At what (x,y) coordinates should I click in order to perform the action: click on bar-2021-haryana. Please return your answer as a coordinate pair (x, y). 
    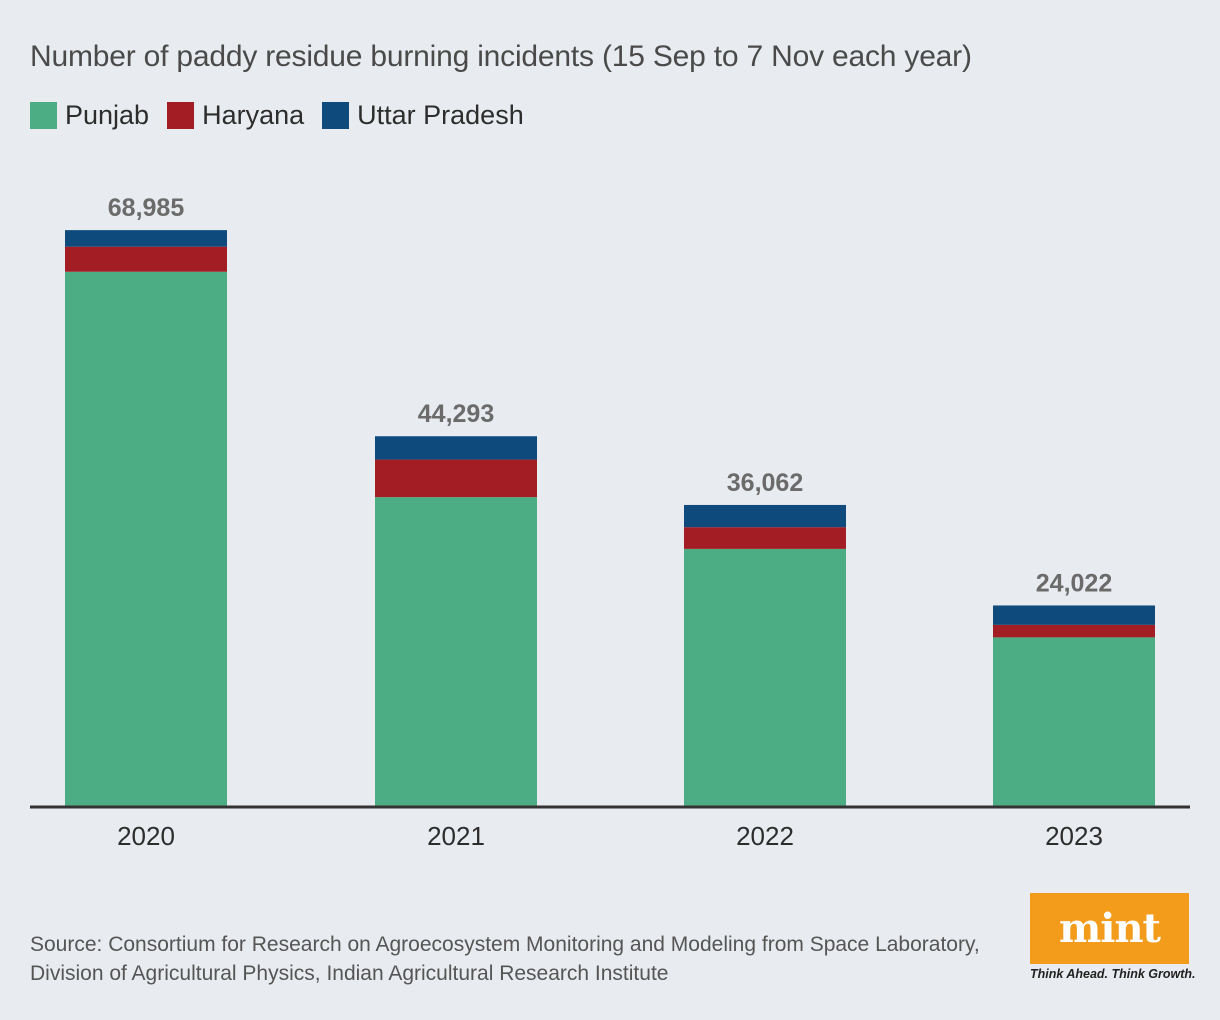
    Looking at the image, I should click on (456, 478).